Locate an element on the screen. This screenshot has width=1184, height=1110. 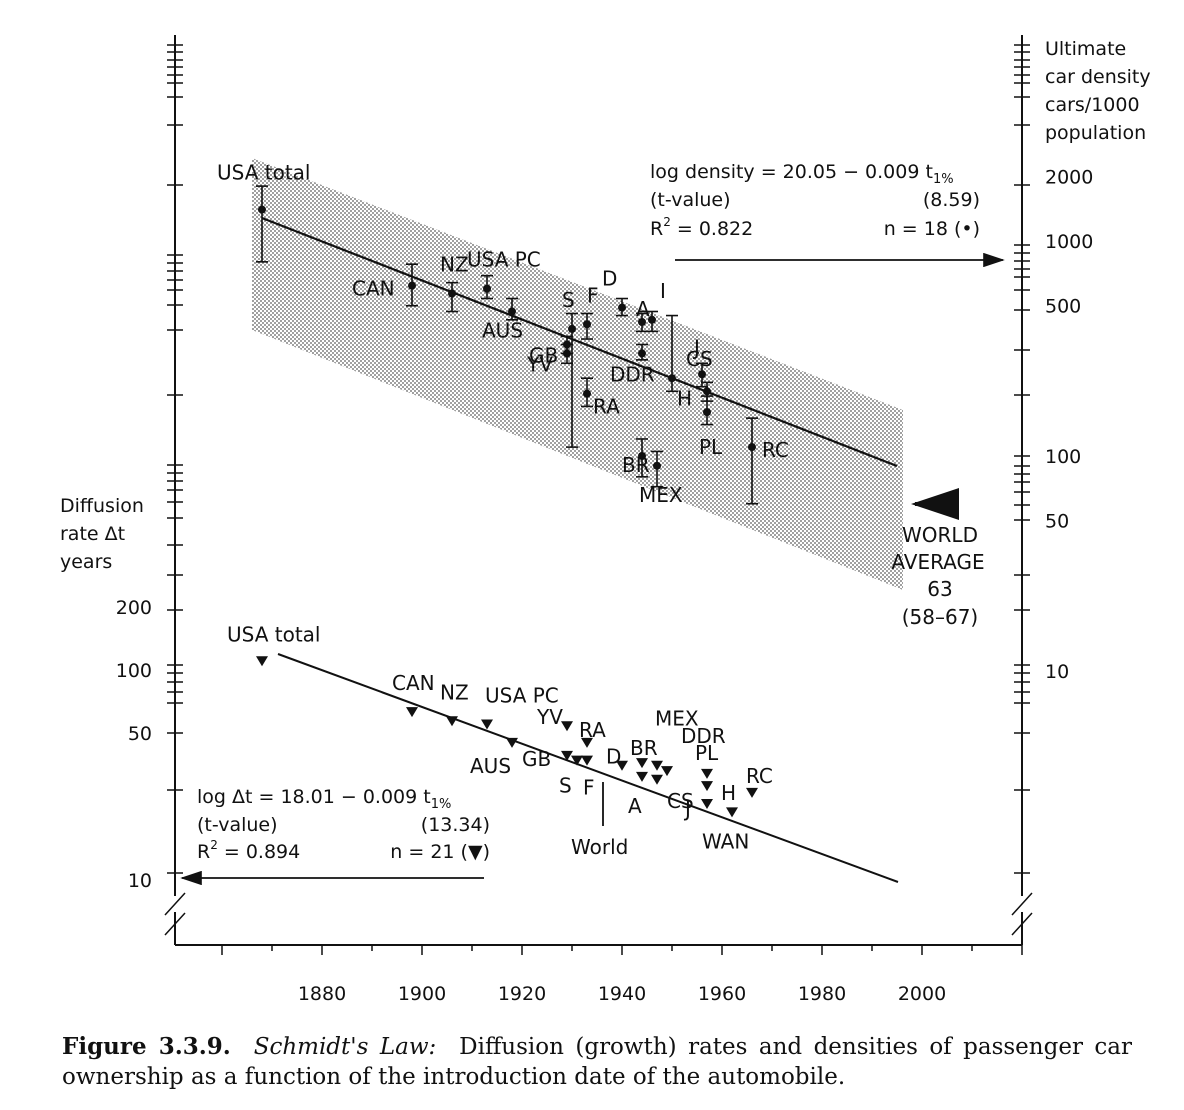
diffusion-point-label: RC is located at coordinates (759, 776).